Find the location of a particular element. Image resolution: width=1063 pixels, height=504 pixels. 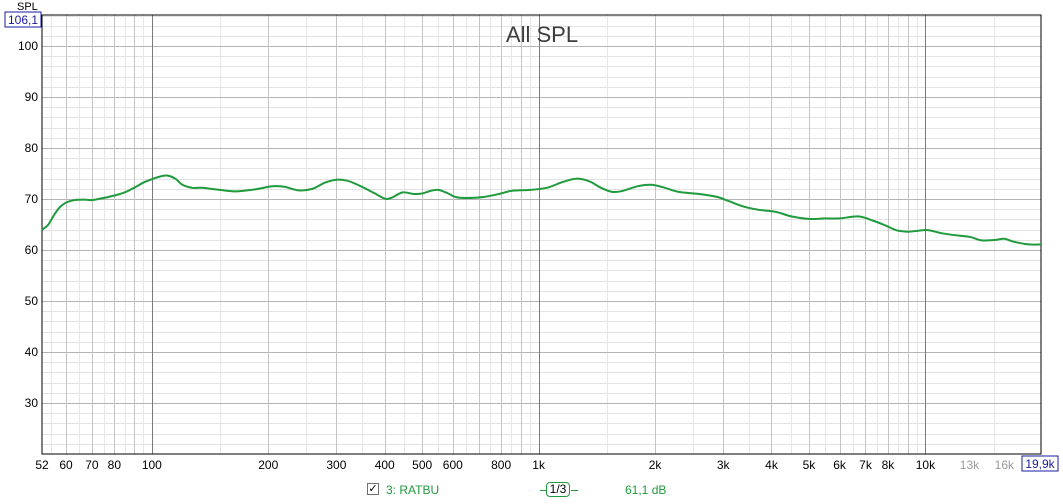

x-tick-label: 500 is located at coordinates (422, 465).